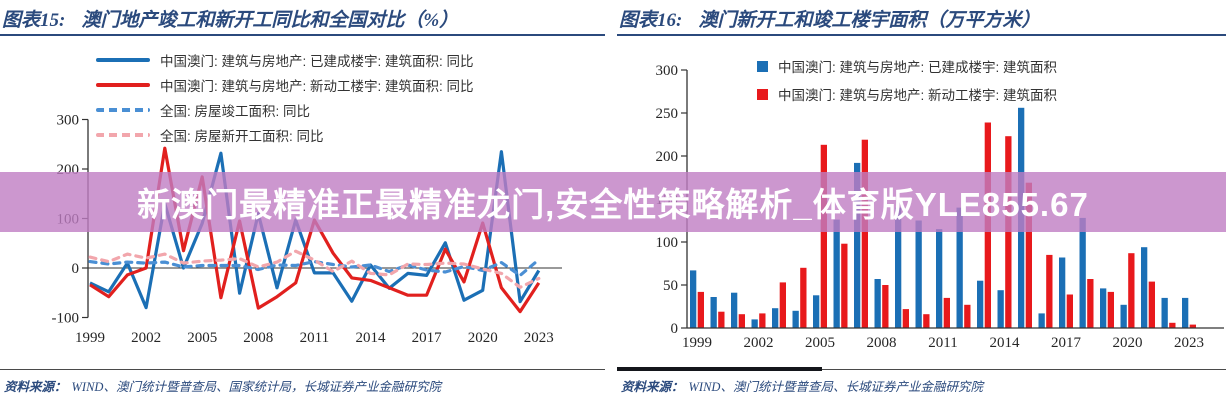 Image resolution: width=1226 pixels, height=400 pixels. Describe the element at coordinates (967, 316) in the screenshot. I see `bar-2012-s1` at that location.